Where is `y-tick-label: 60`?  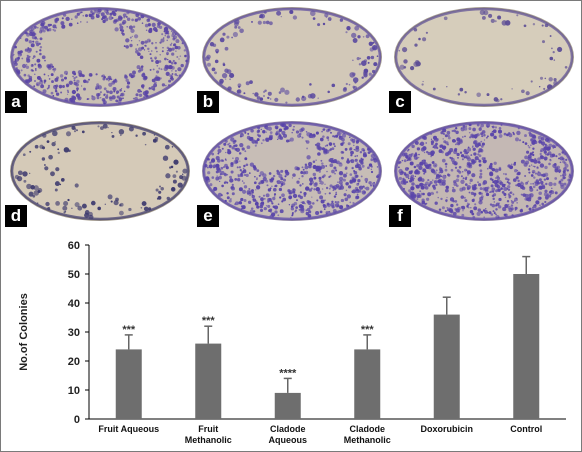 y-tick-label: 60 is located at coordinates (74, 246).